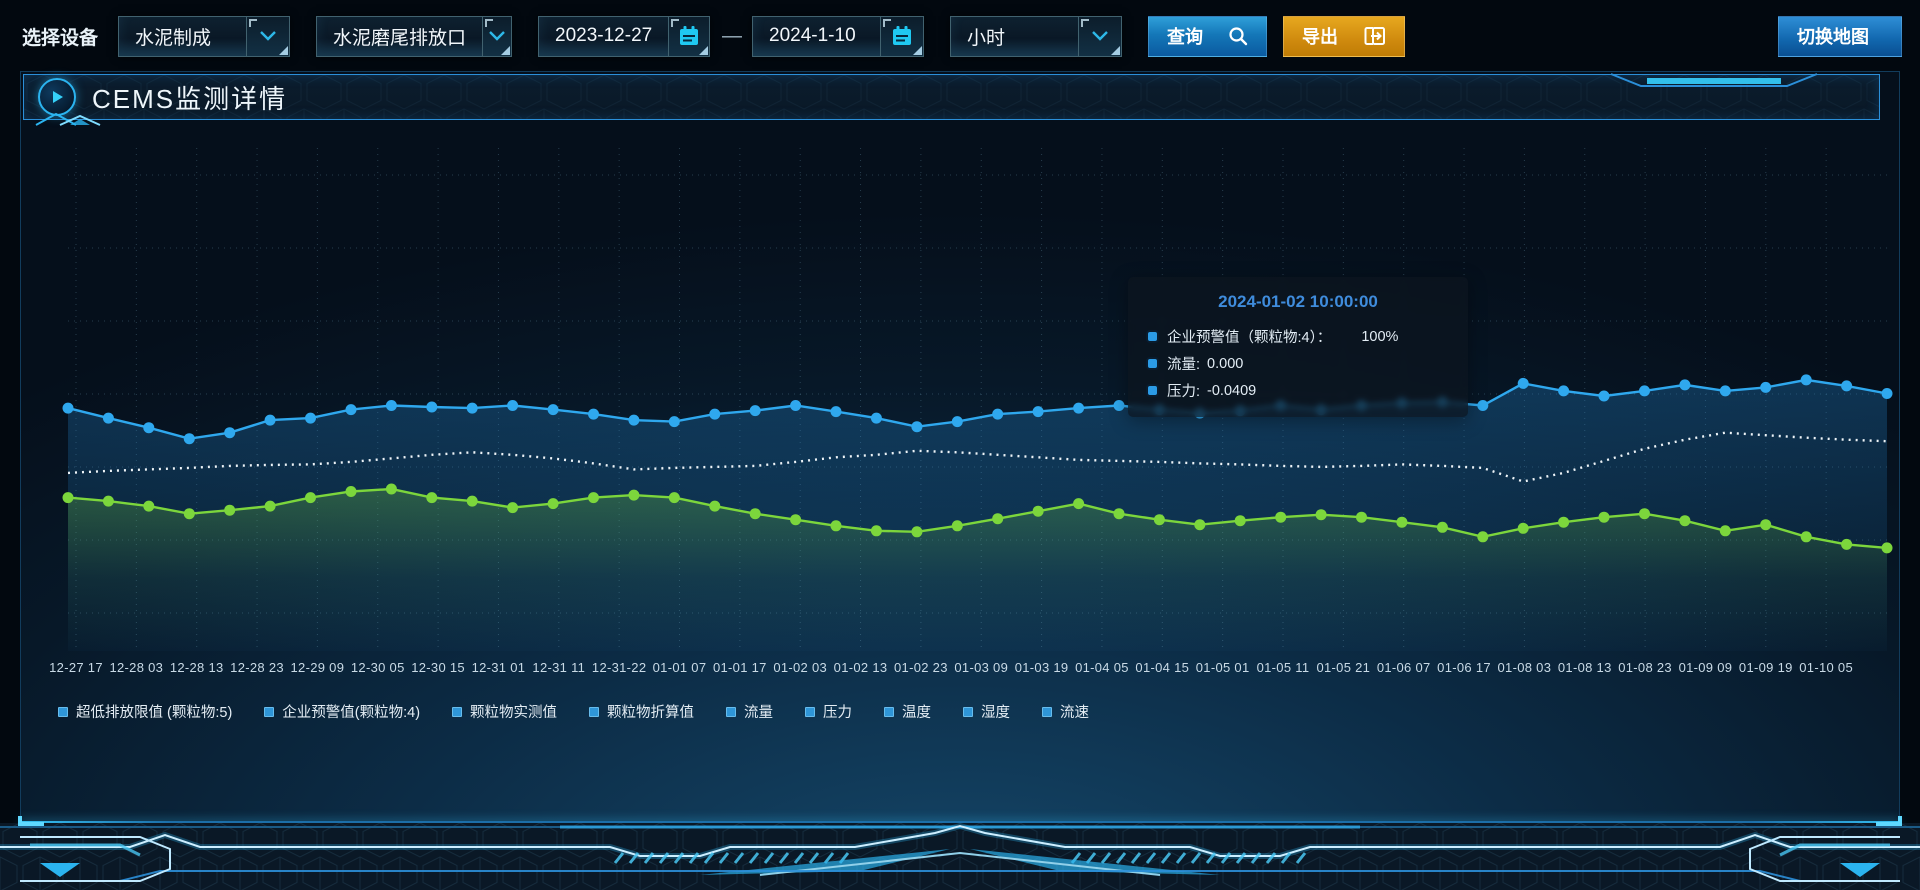  I want to click on interval-dropdown: 小时, so click(1036, 36).